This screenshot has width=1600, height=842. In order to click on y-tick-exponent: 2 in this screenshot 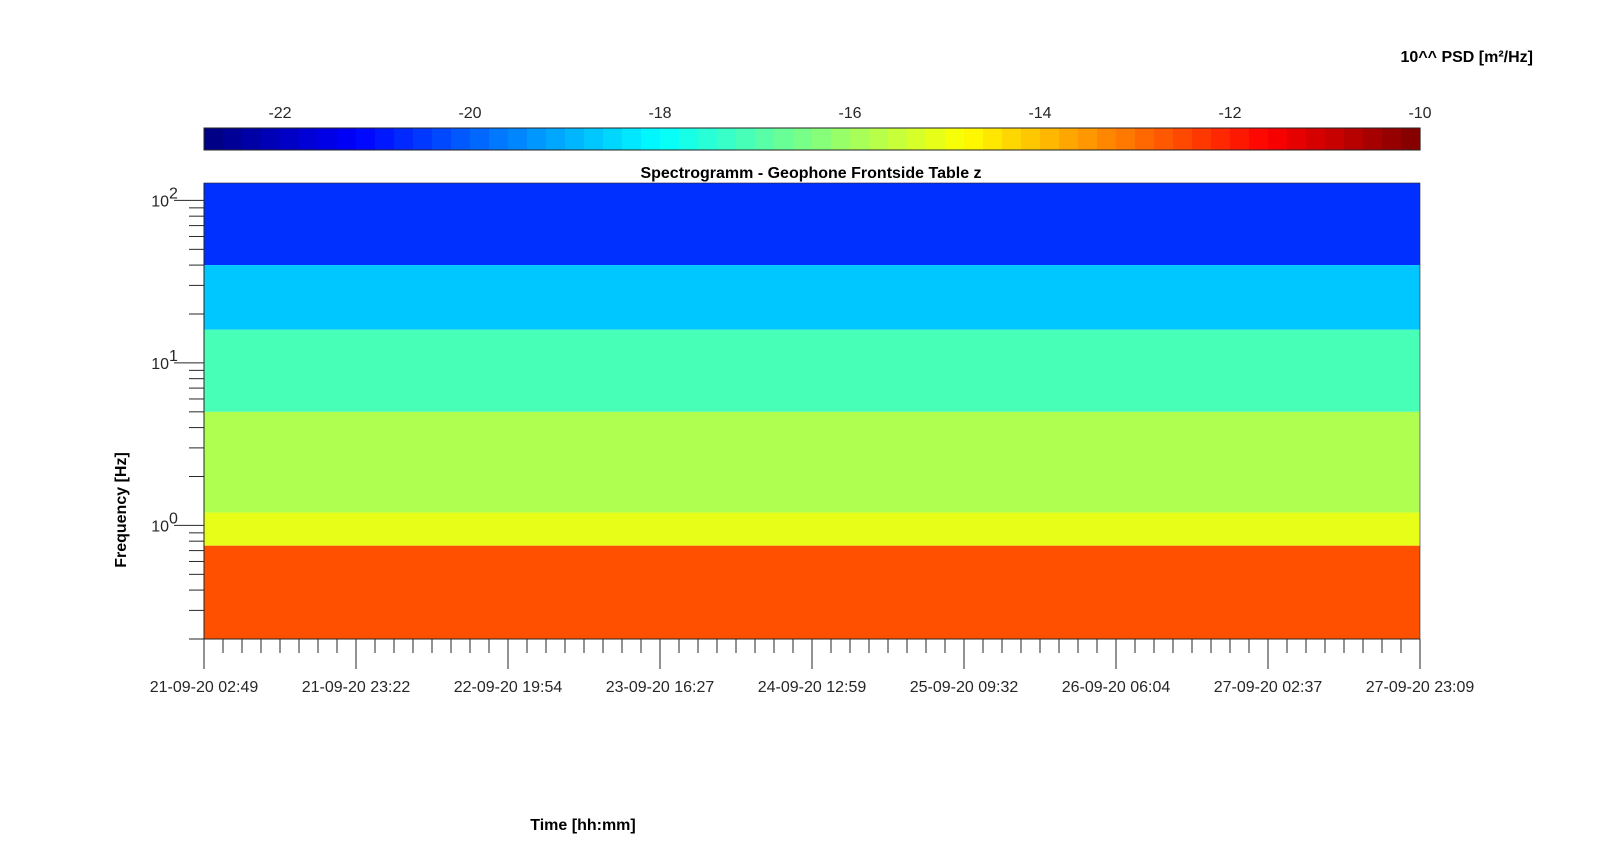, I will do `click(173, 193)`.